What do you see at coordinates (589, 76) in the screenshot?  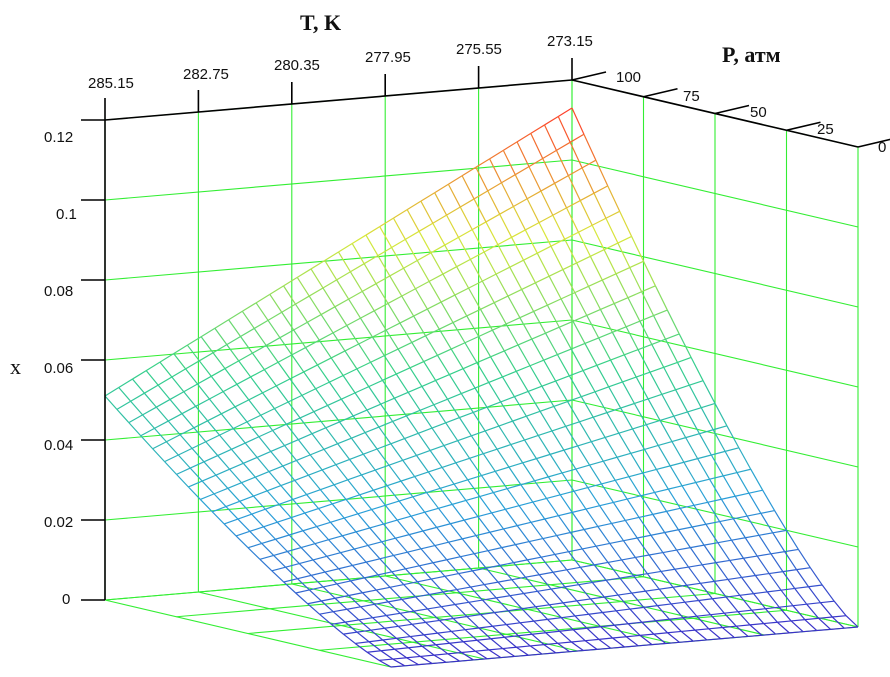 I see `p-tick-mark` at bounding box center [589, 76].